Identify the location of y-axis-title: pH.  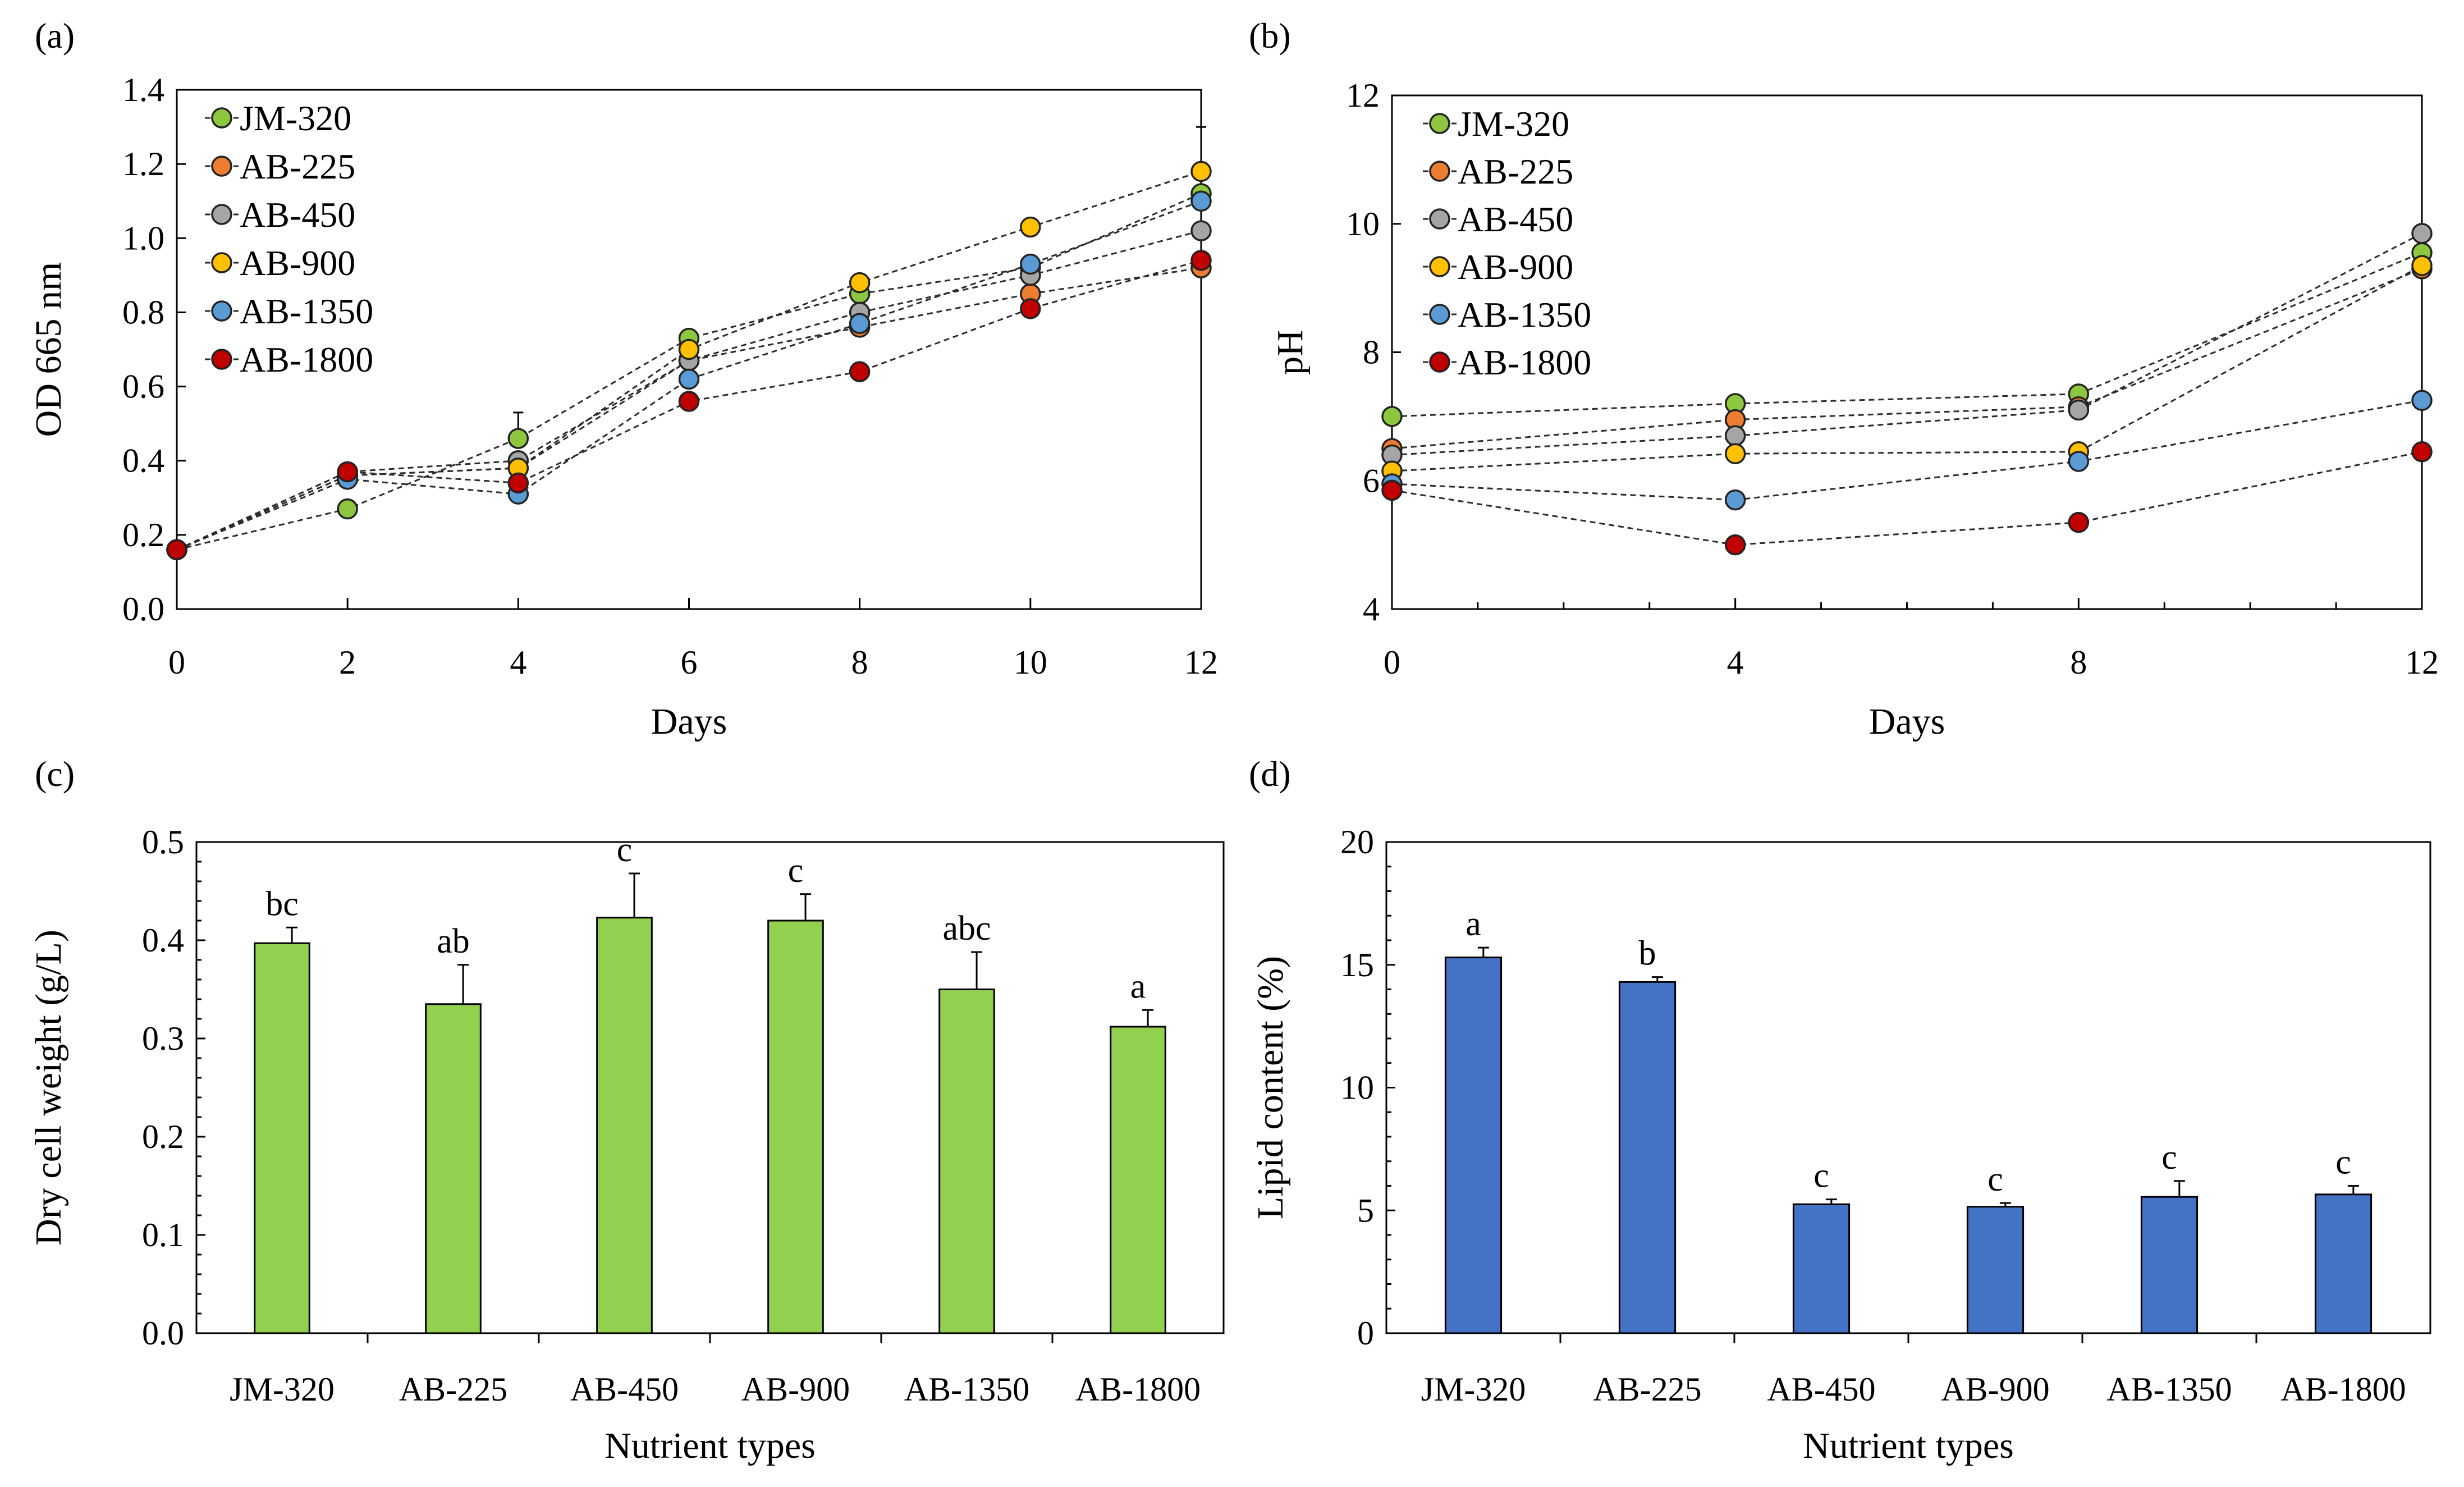
(1290, 352).